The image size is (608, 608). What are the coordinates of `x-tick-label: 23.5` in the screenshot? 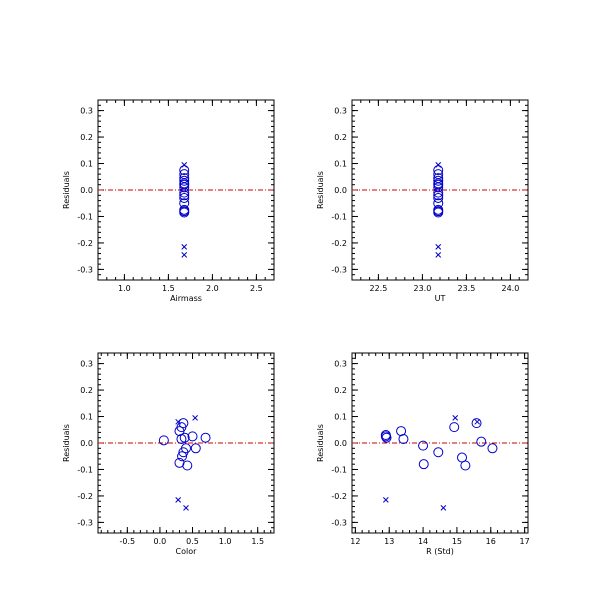 It's located at (466, 288).